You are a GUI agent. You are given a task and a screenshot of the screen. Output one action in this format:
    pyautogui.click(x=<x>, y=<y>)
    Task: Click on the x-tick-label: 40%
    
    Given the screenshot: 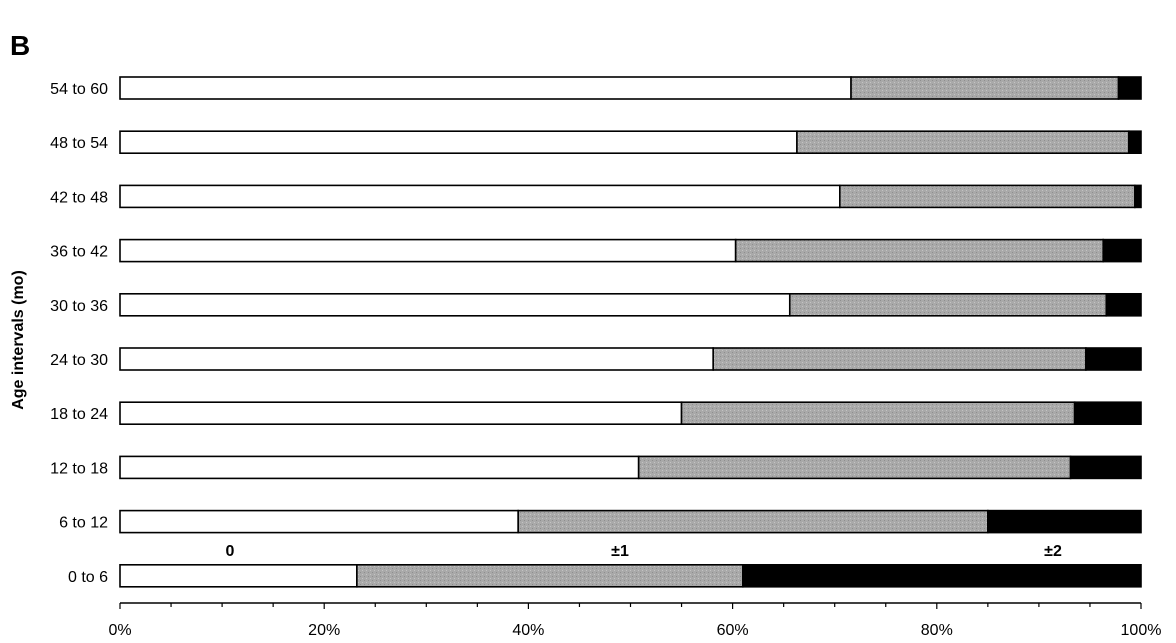 What is the action you would take?
    pyautogui.click(x=528, y=630)
    